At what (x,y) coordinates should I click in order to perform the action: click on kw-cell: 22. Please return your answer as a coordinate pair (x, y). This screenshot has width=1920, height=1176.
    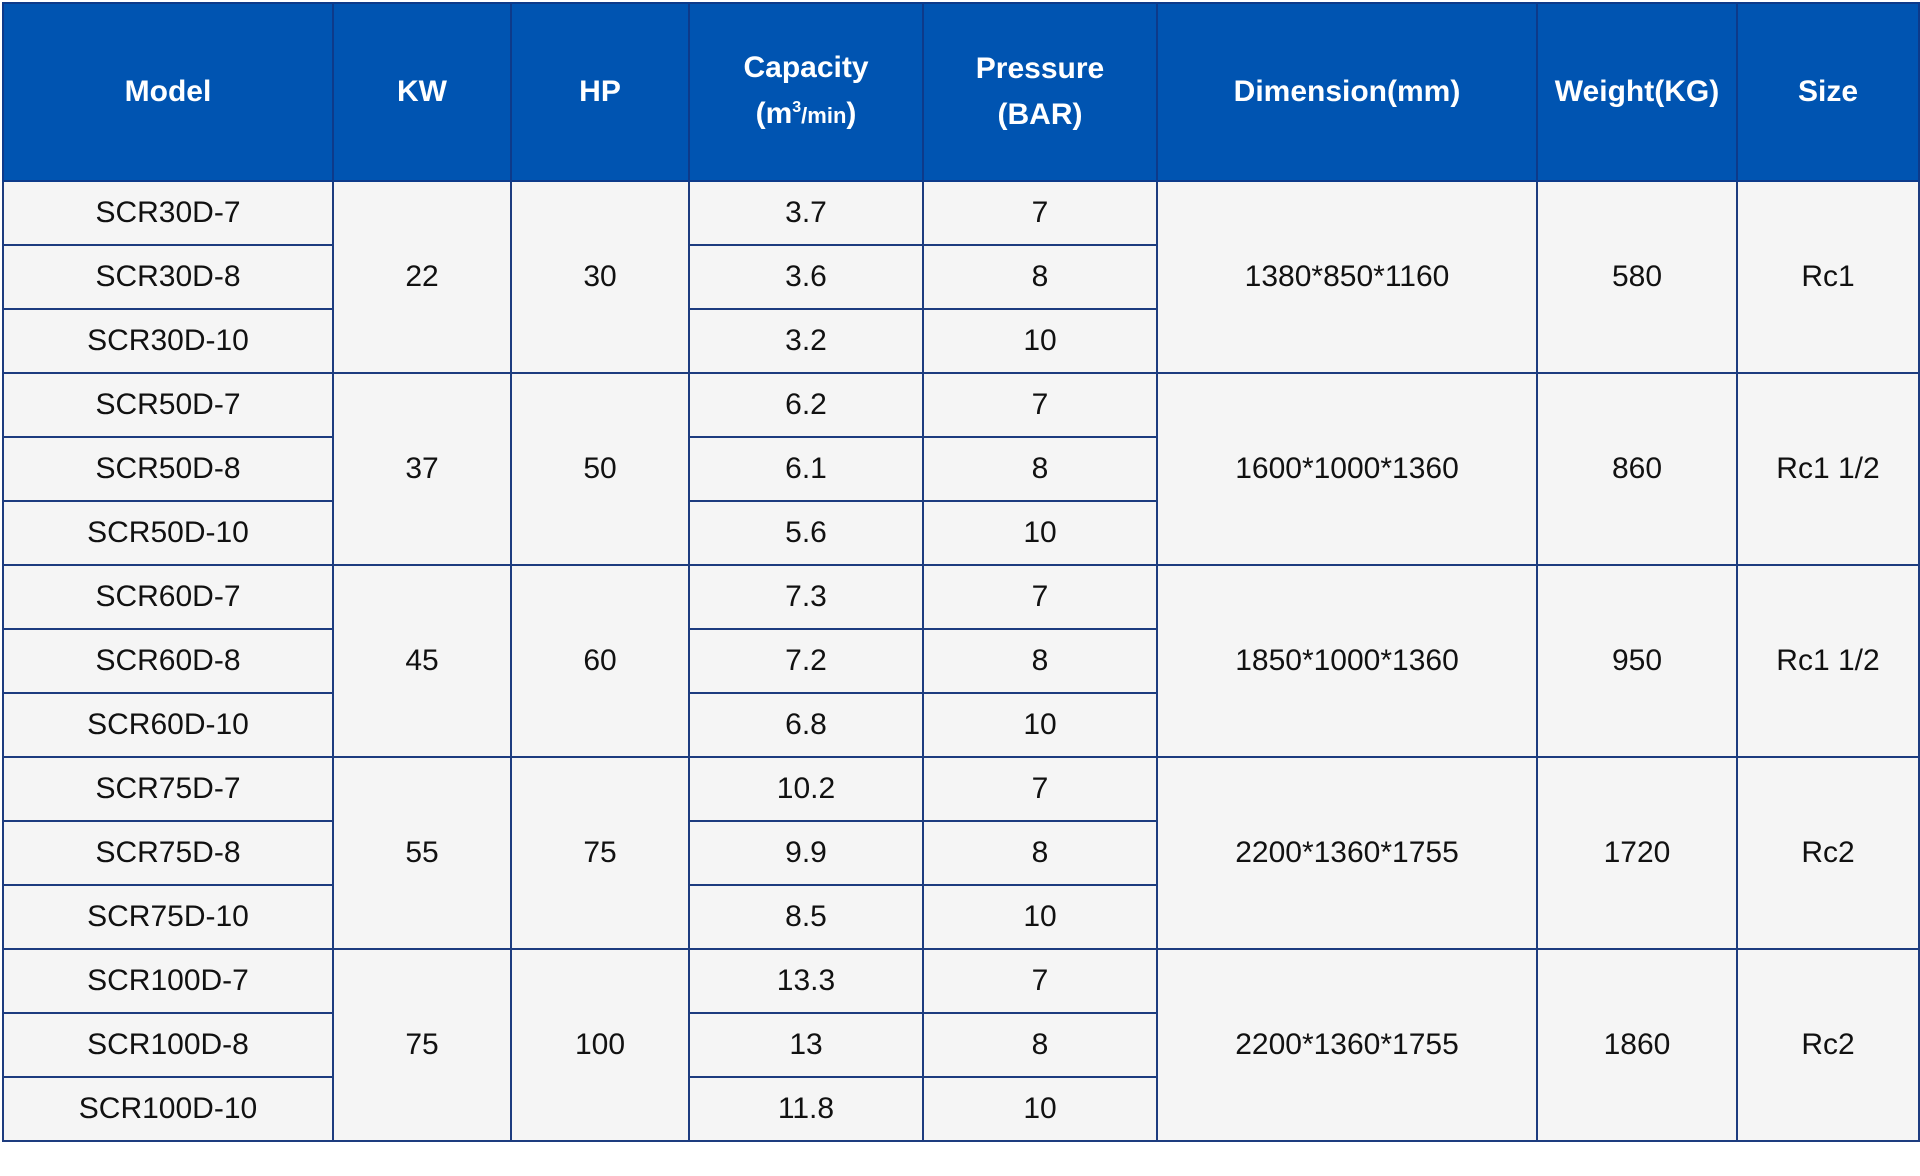
    Looking at the image, I should click on (422, 277).